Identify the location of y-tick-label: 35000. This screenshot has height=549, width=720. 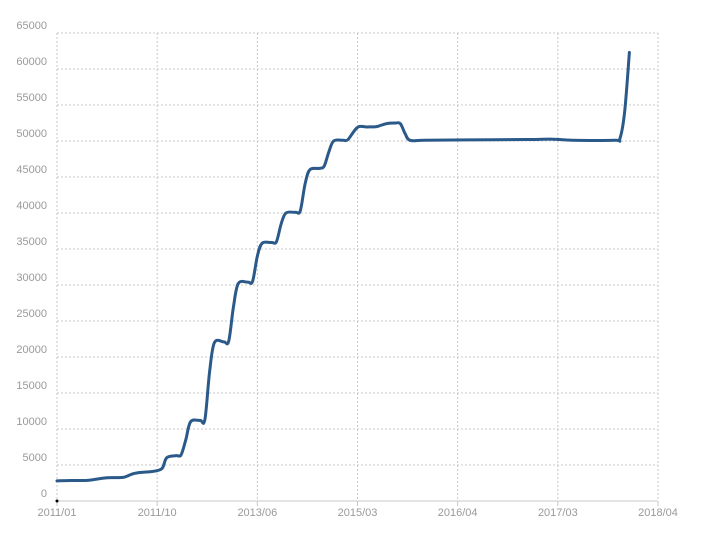
(31, 242).